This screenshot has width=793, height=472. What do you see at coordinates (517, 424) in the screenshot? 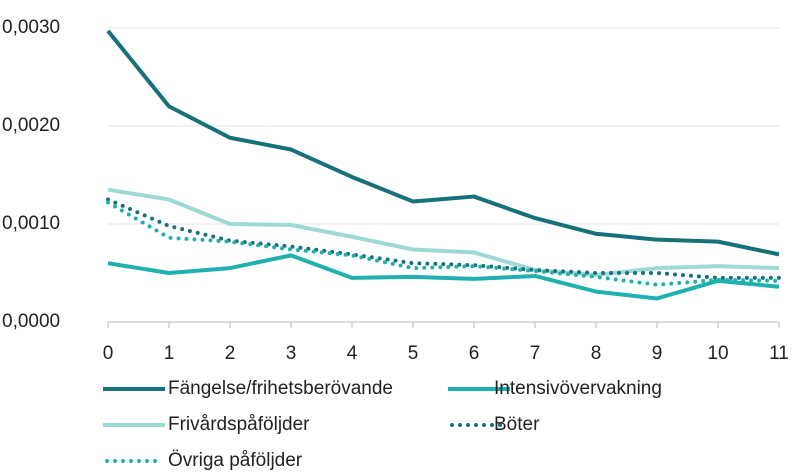
I see `legend-label: Böter` at bounding box center [517, 424].